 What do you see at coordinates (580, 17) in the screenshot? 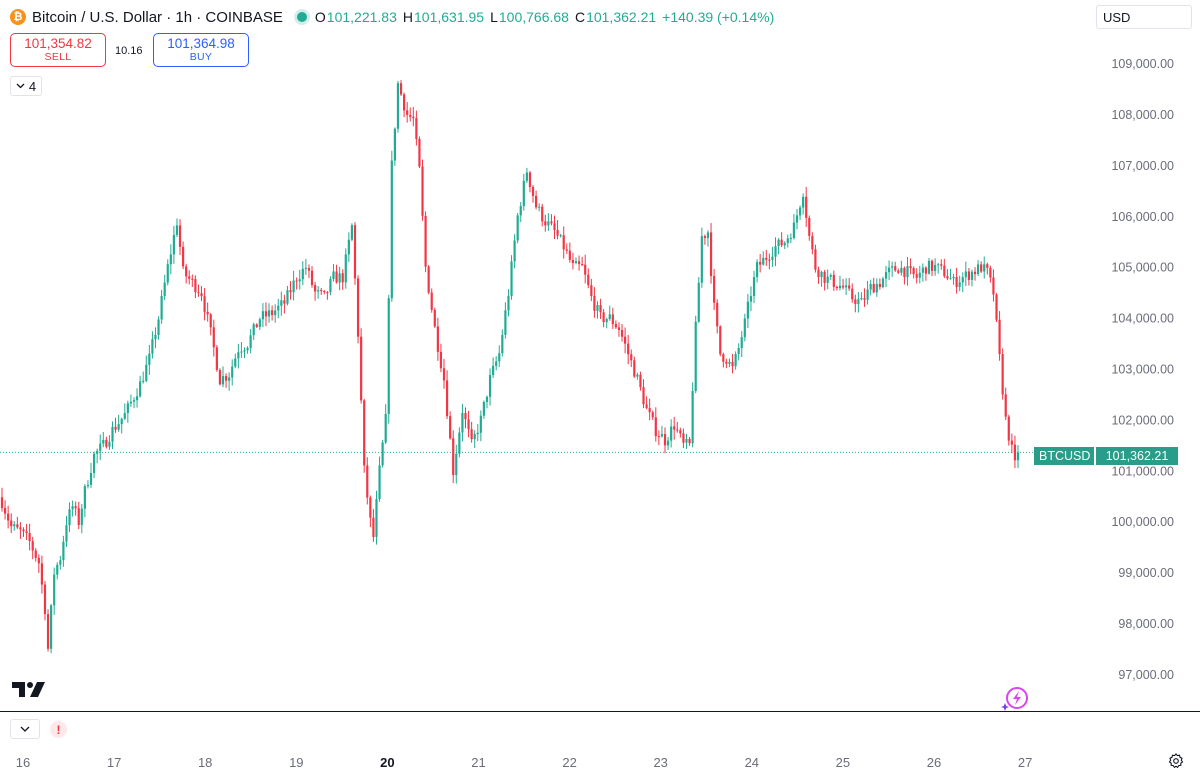
I see `ohlc-close-label: C` at bounding box center [580, 17].